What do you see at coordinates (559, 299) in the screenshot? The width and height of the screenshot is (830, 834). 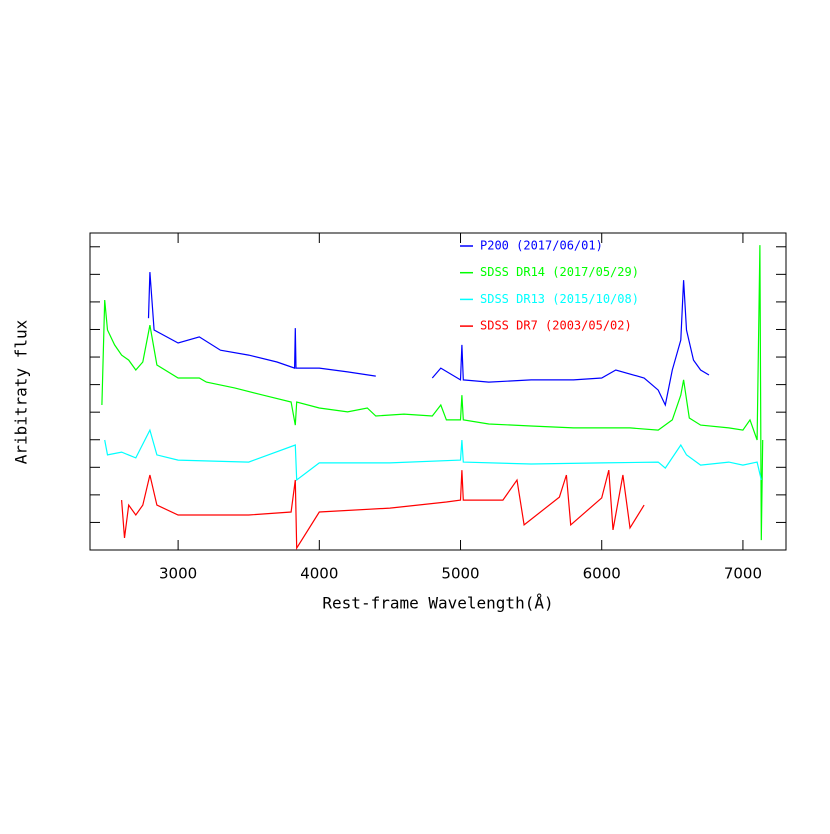 I see `legend-label: SDSS DR13 (2015/10/08)` at bounding box center [559, 299].